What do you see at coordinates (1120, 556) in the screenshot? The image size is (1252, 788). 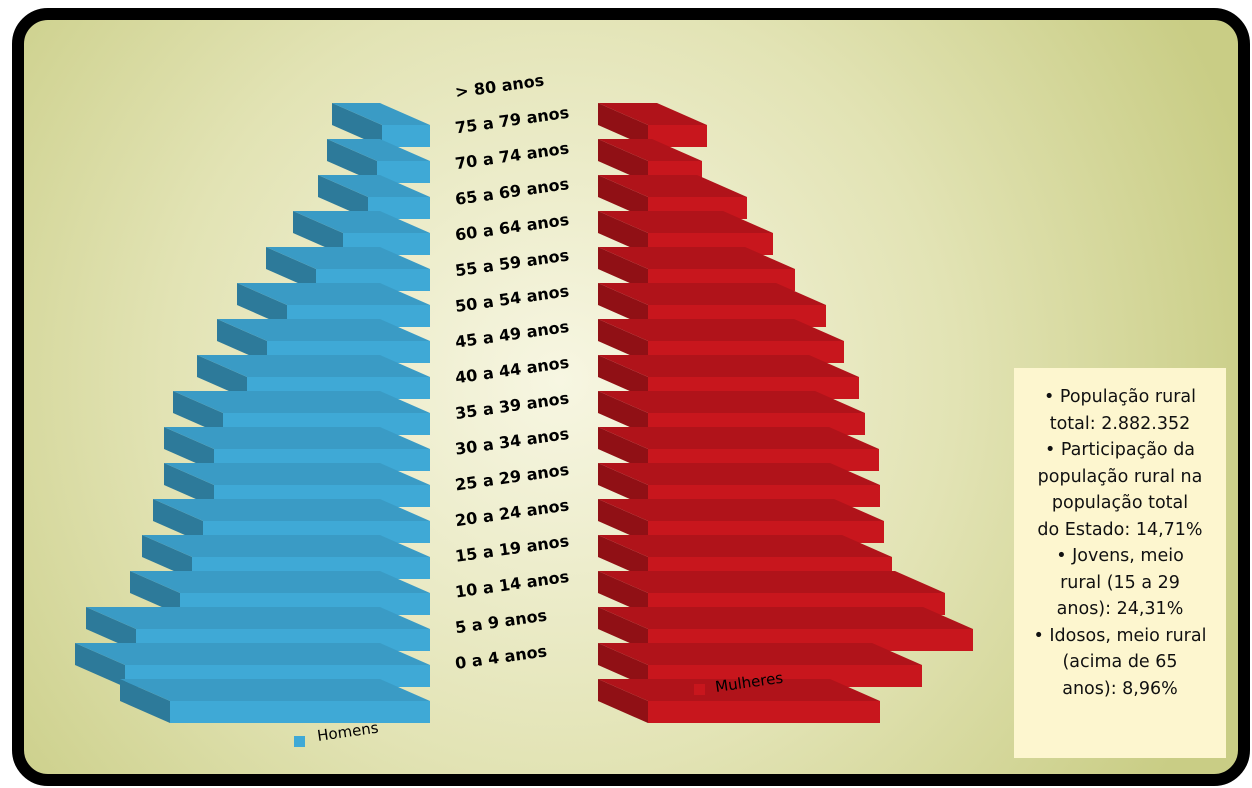 I see `info-line: • Jovens, meio` at bounding box center [1120, 556].